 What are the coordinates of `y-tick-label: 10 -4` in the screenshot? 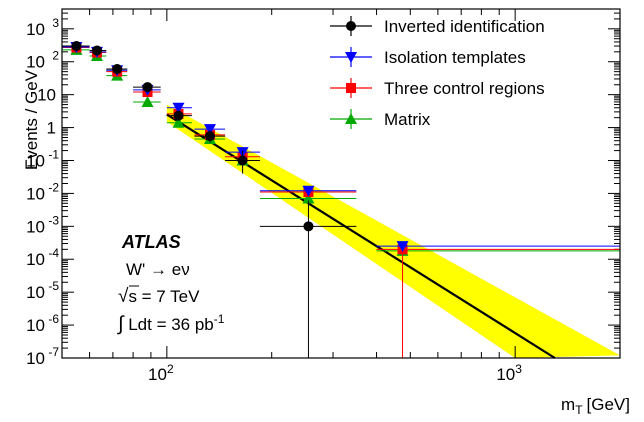 It's located at (42, 257).